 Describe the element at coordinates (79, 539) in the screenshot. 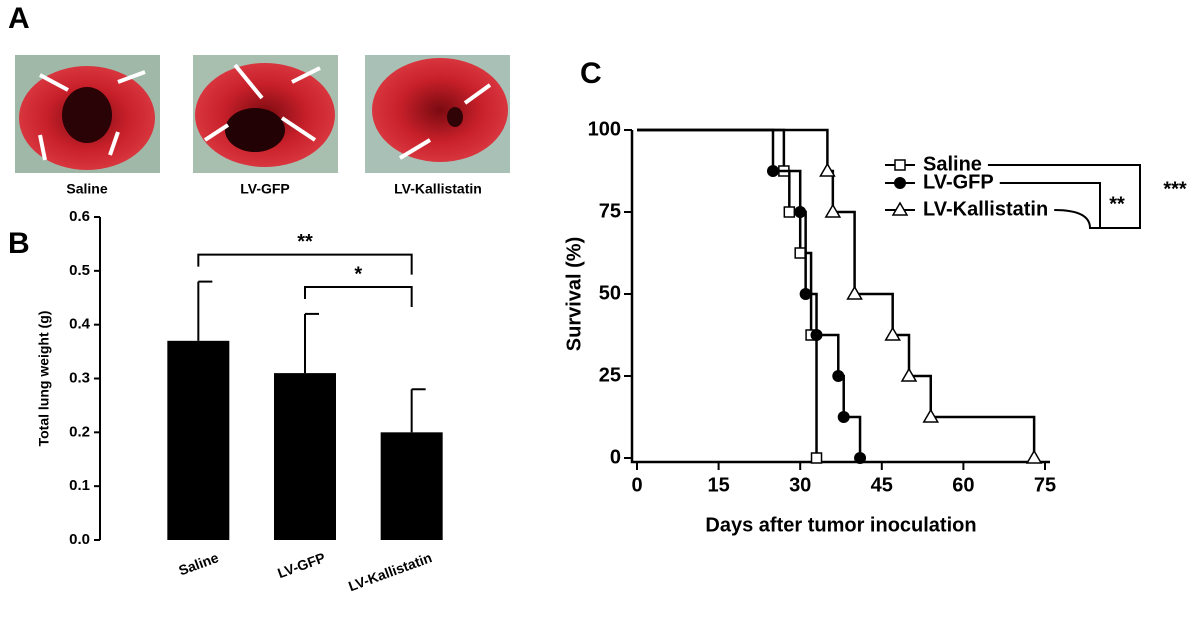

I see `y-tick-label: 0.0` at that location.